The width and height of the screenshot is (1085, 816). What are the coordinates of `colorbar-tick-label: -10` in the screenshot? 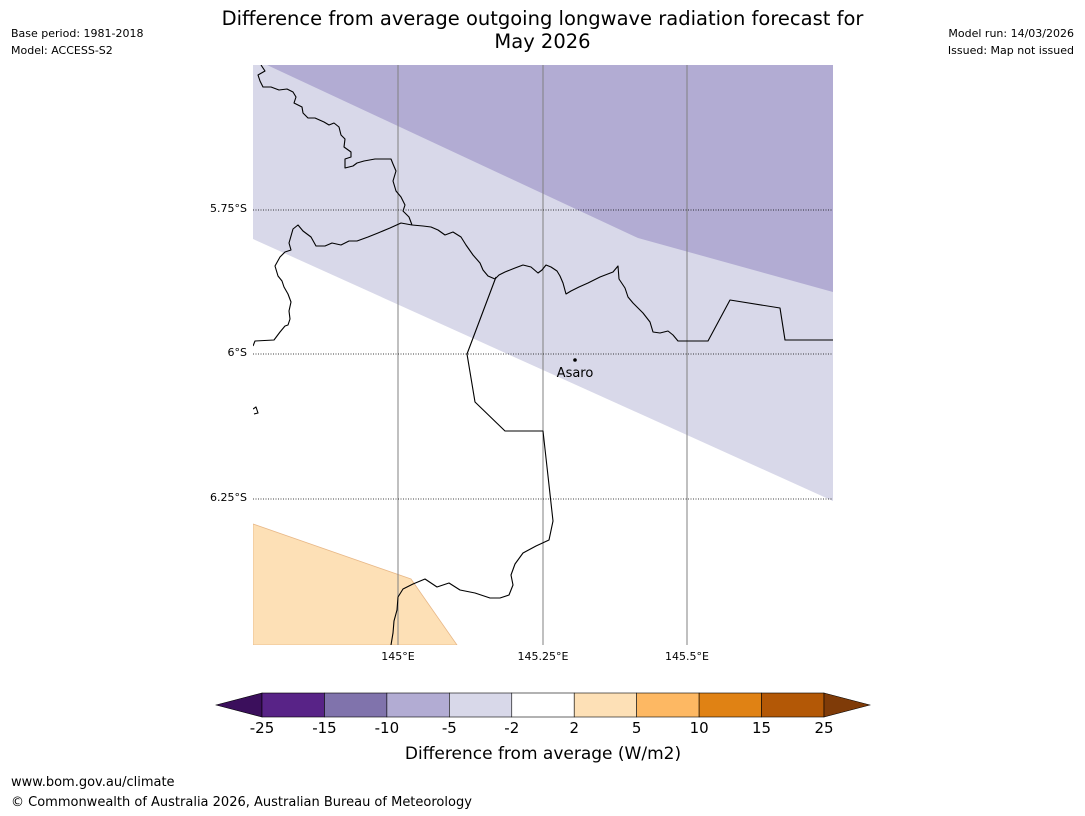 It's located at (387, 728).